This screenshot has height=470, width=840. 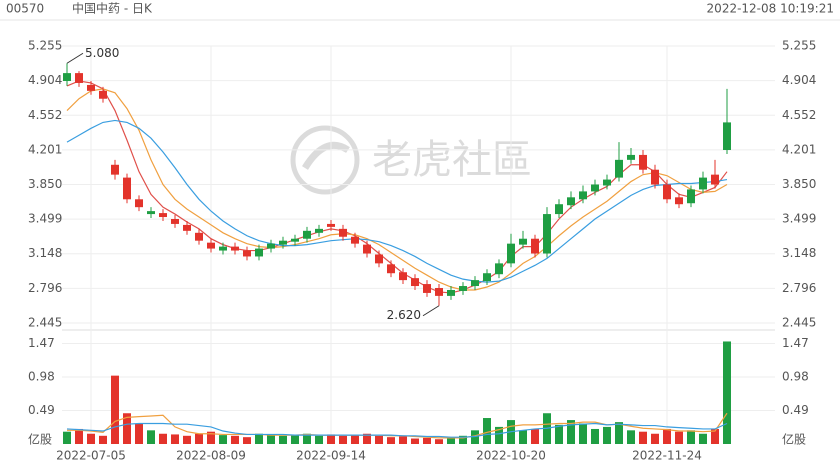 What do you see at coordinates (799, 253) in the screenshot?
I see `y-tick-label-right: 3.148` at bounding box center [799, 253].